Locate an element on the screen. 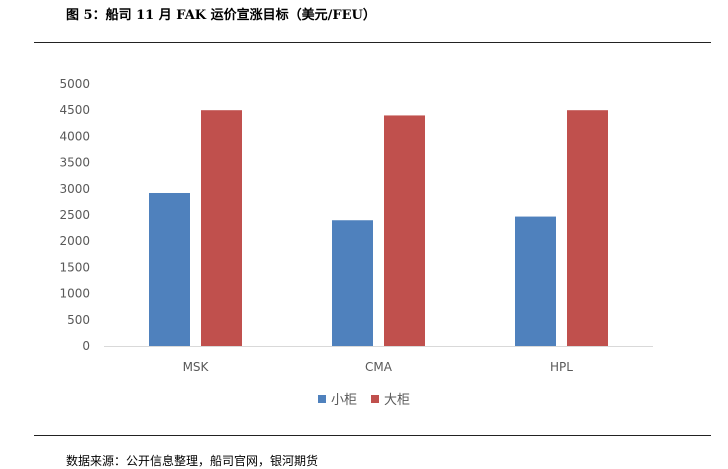 This screenshot has height=469, width=728. legend-swatch-large is located at coordinates (375, 398).